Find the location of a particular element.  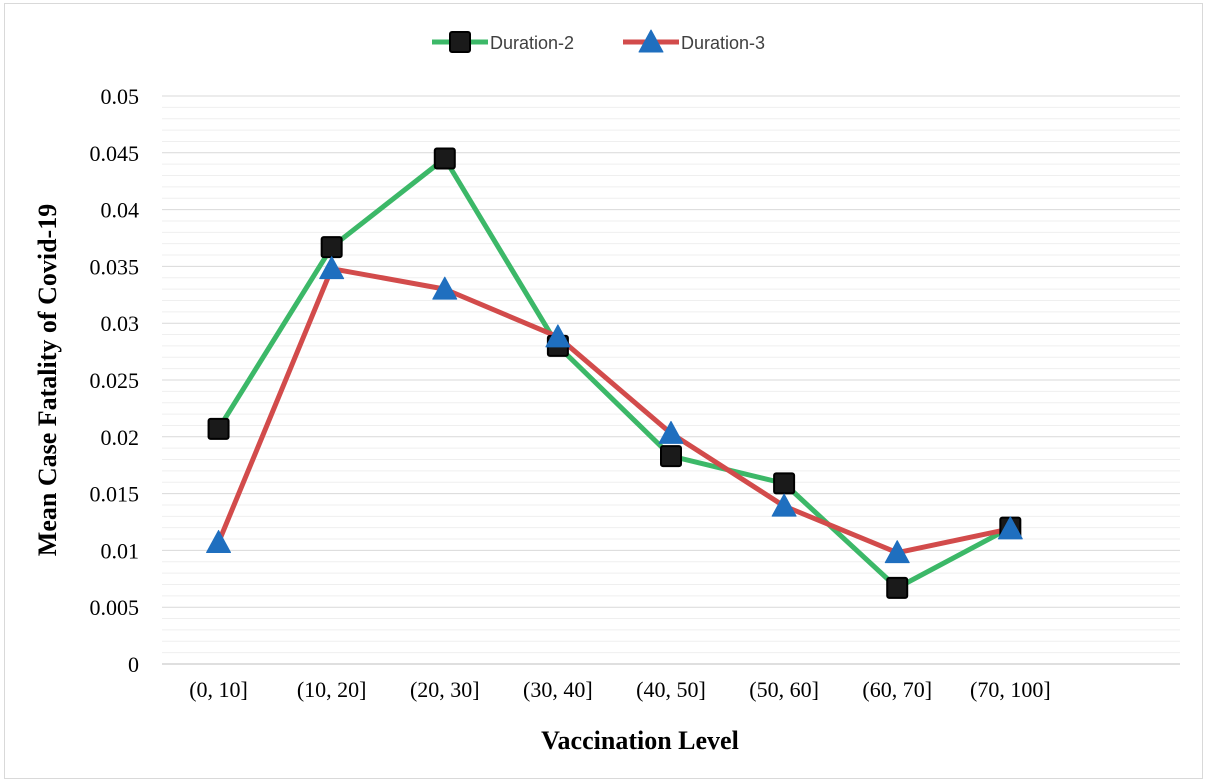

x-tick-label: (40, 50] is located at coordinates (671, 689).